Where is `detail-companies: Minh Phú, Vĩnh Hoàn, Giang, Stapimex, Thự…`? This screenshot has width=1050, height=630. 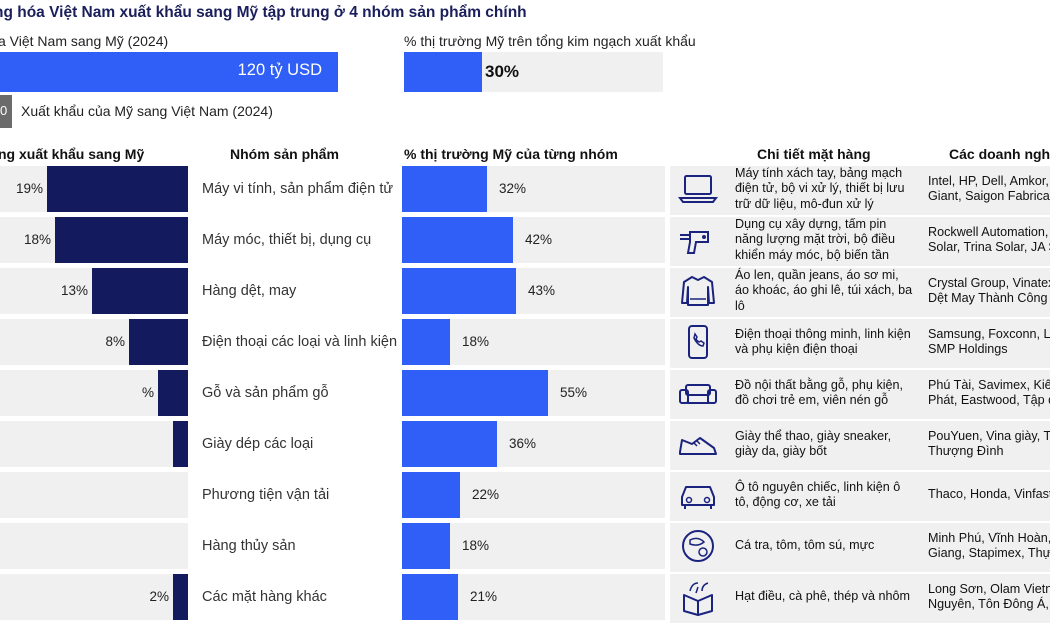
detail-companies: Minh Phú, Vĩnh Hoàn, Giang, Stapimex, Thự… is located at coordinates (989, 546).